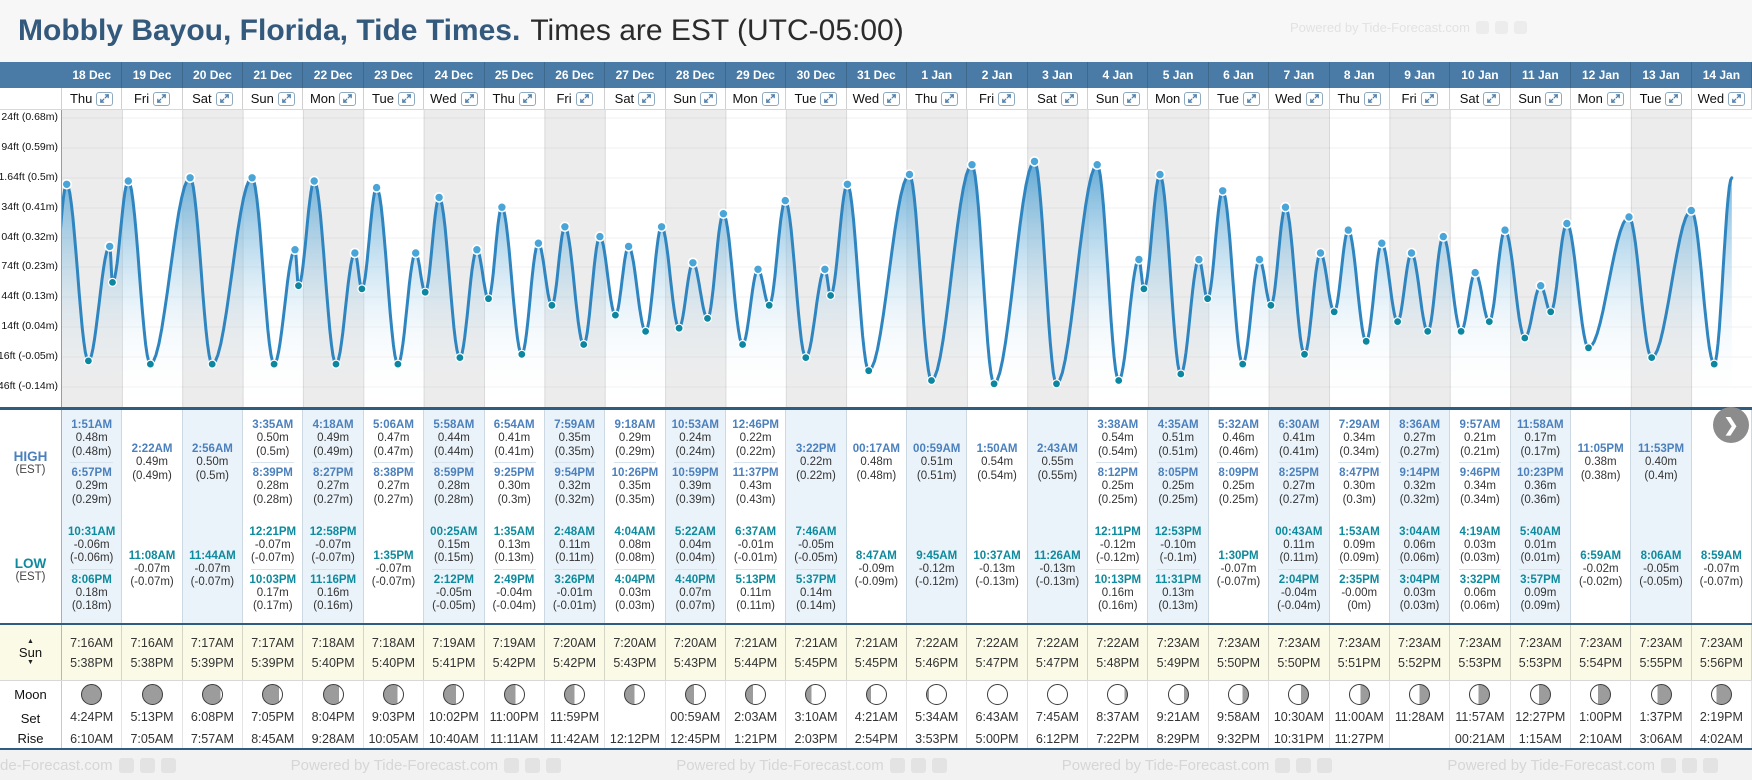  What do you see at coordinates (696, 738) in the screenshot?
I see `moonrise-cell: 12:45PM` at bounding box center [696, 738].